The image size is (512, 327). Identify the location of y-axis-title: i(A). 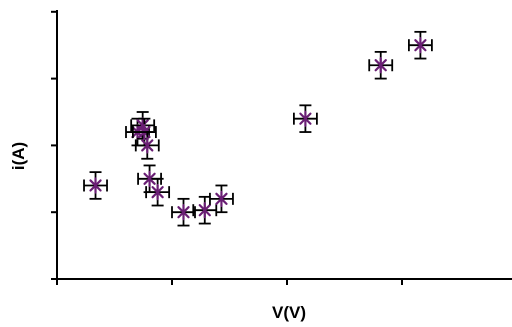
(18, 156).